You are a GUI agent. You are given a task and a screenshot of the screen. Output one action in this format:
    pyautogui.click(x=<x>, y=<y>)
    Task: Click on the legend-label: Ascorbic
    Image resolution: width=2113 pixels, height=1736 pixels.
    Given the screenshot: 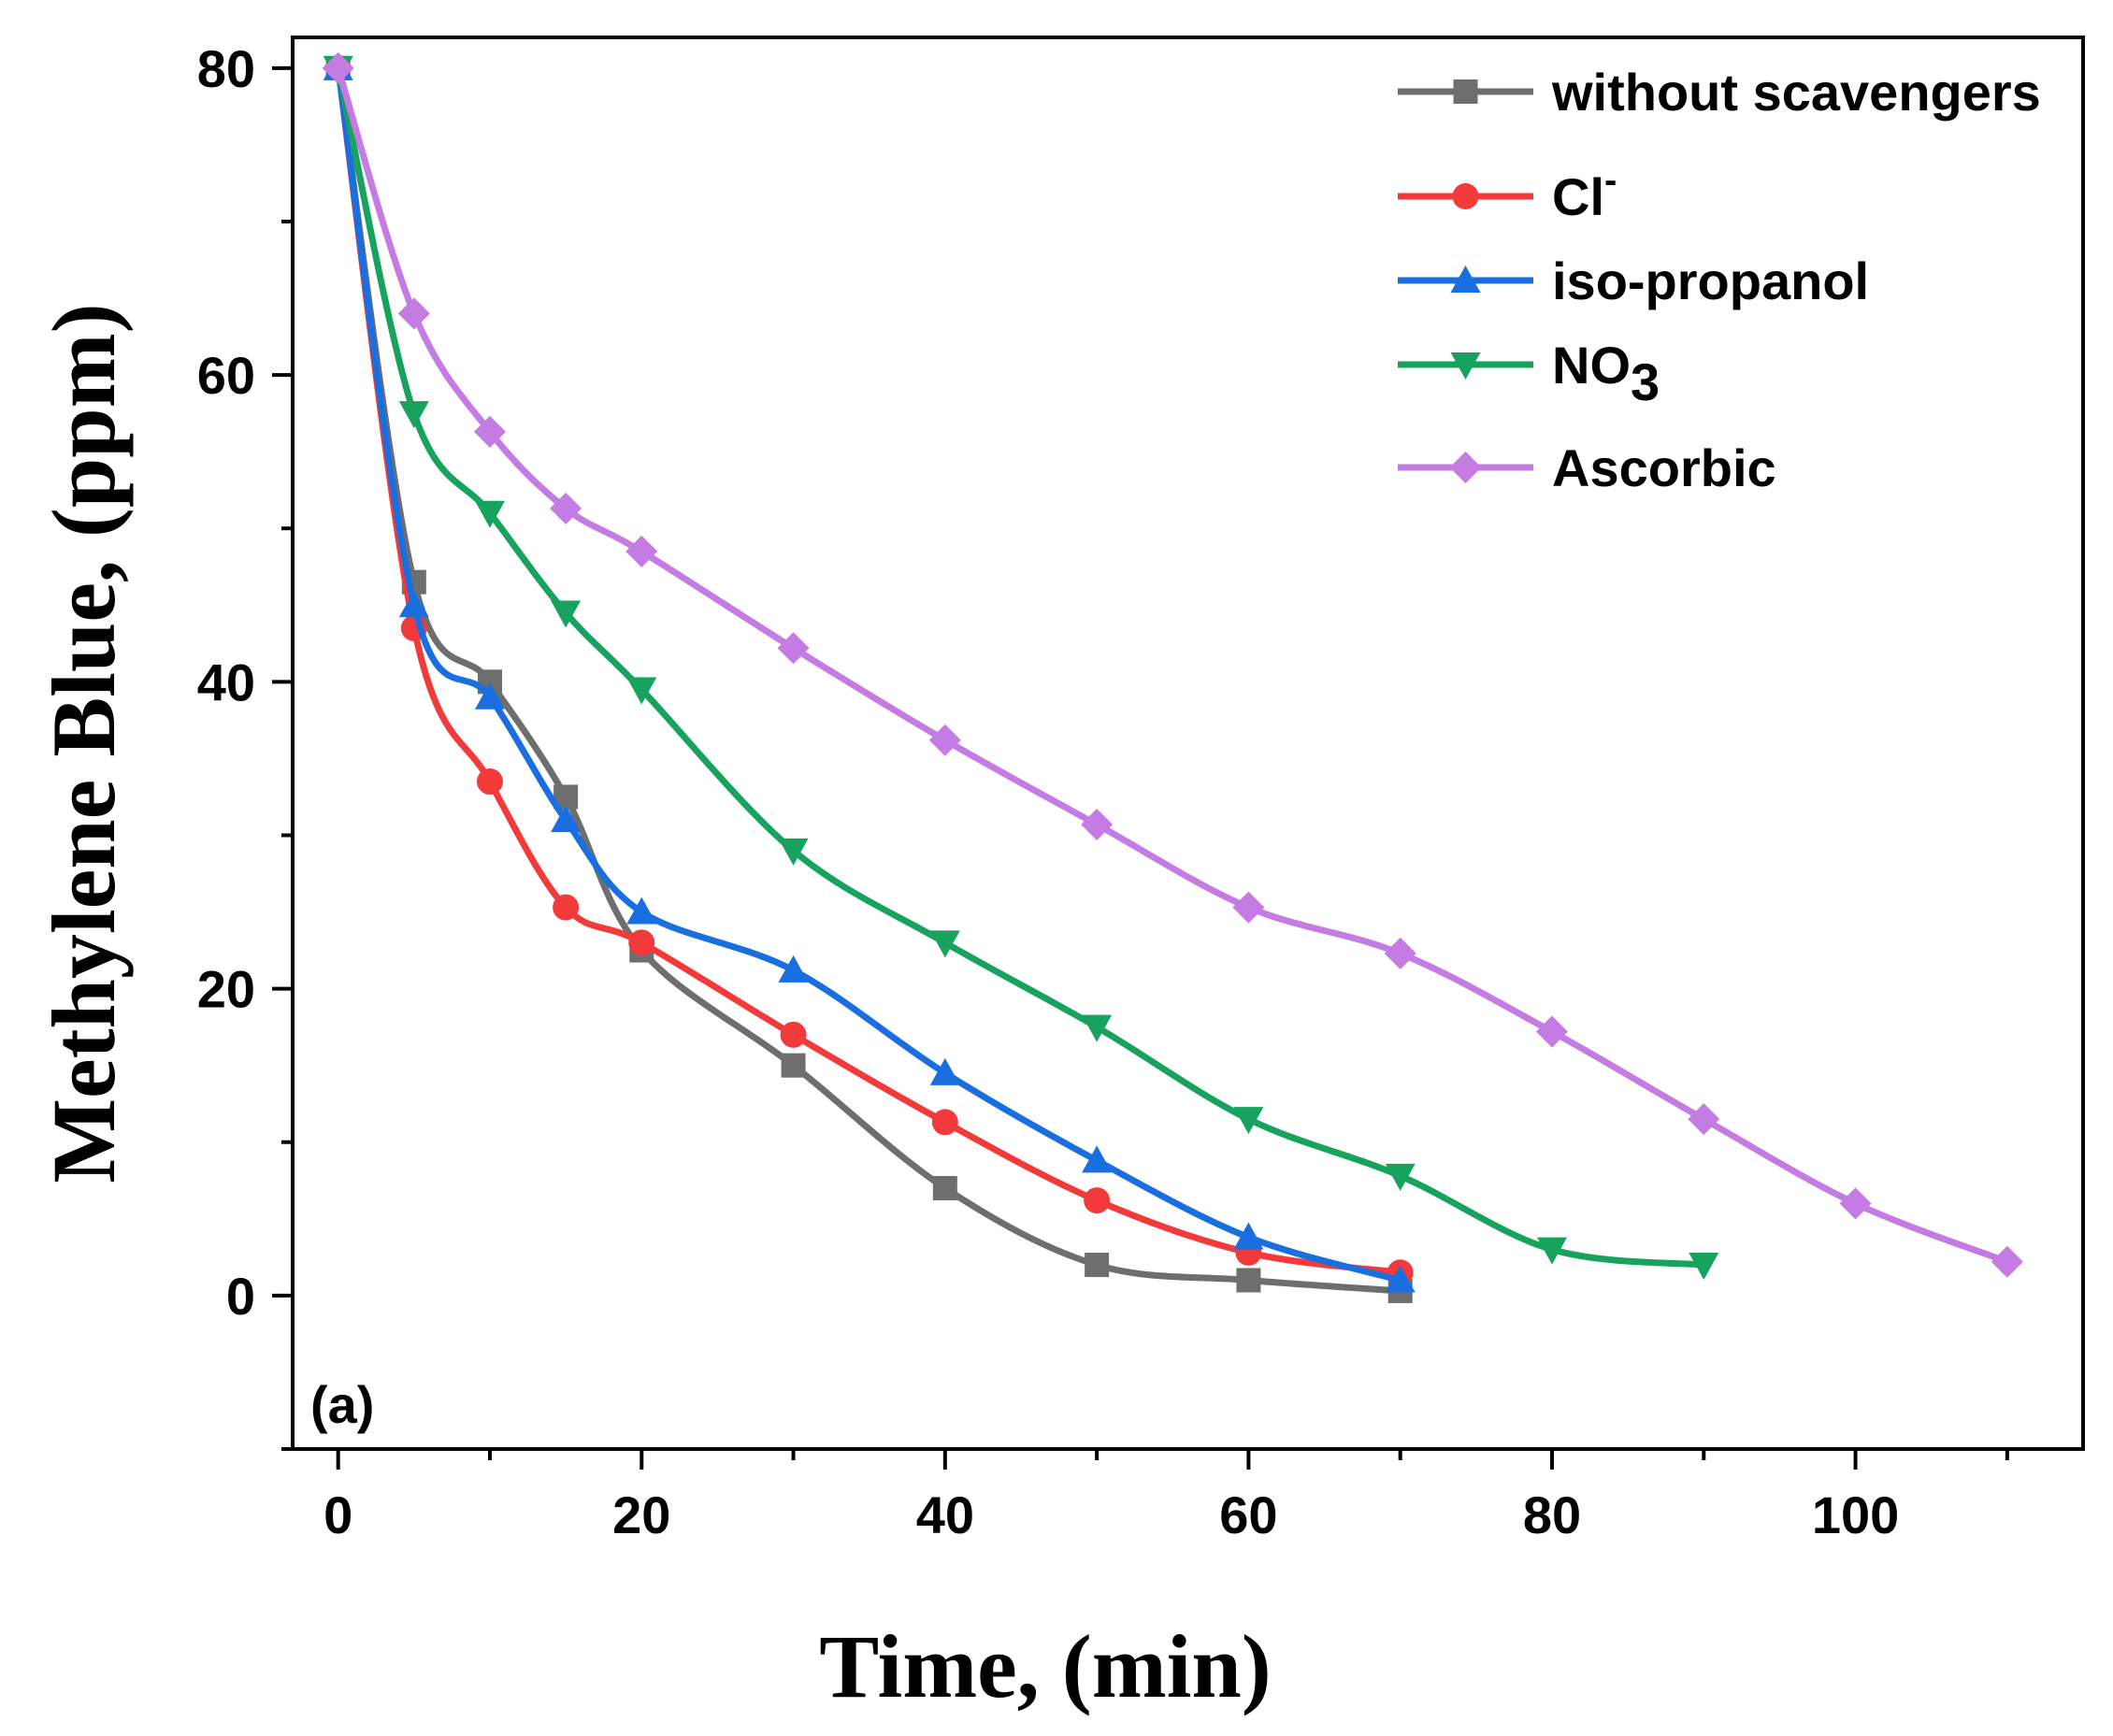 What is the action you would take?
    pyautogui.click(x=1664, y=467)
    